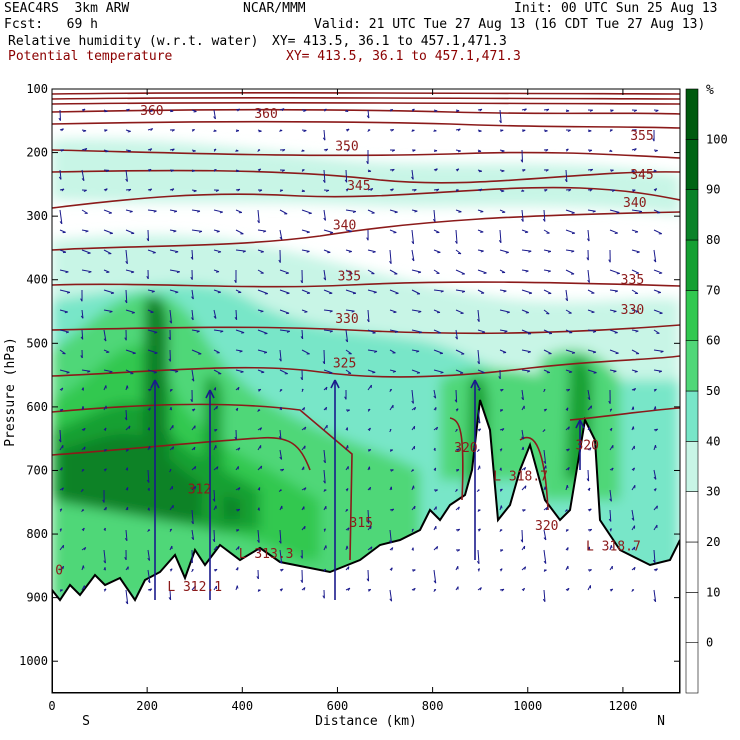 Image resolution: width=740 pixels, height=740 pixels. I want to click on colorbar-label: 70, so click(713, 290).